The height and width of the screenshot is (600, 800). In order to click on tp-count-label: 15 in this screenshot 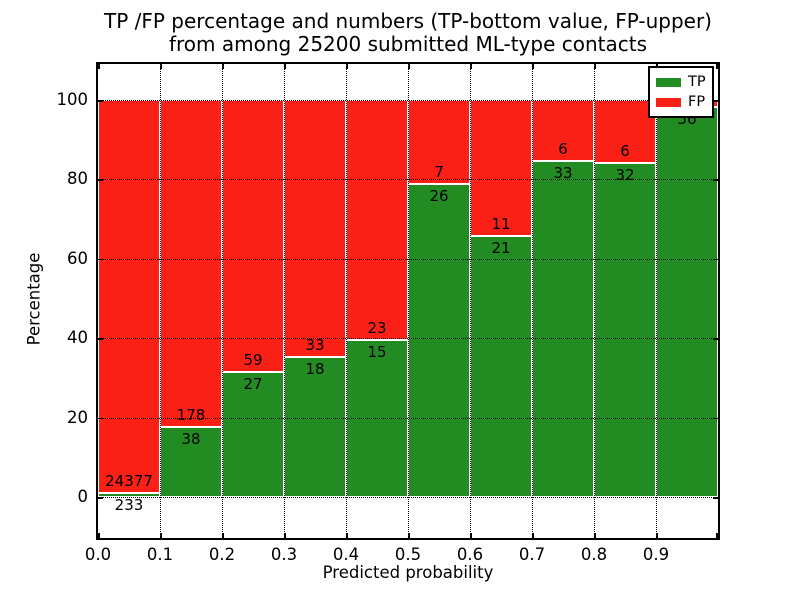, I will do `click(377, 352)`.